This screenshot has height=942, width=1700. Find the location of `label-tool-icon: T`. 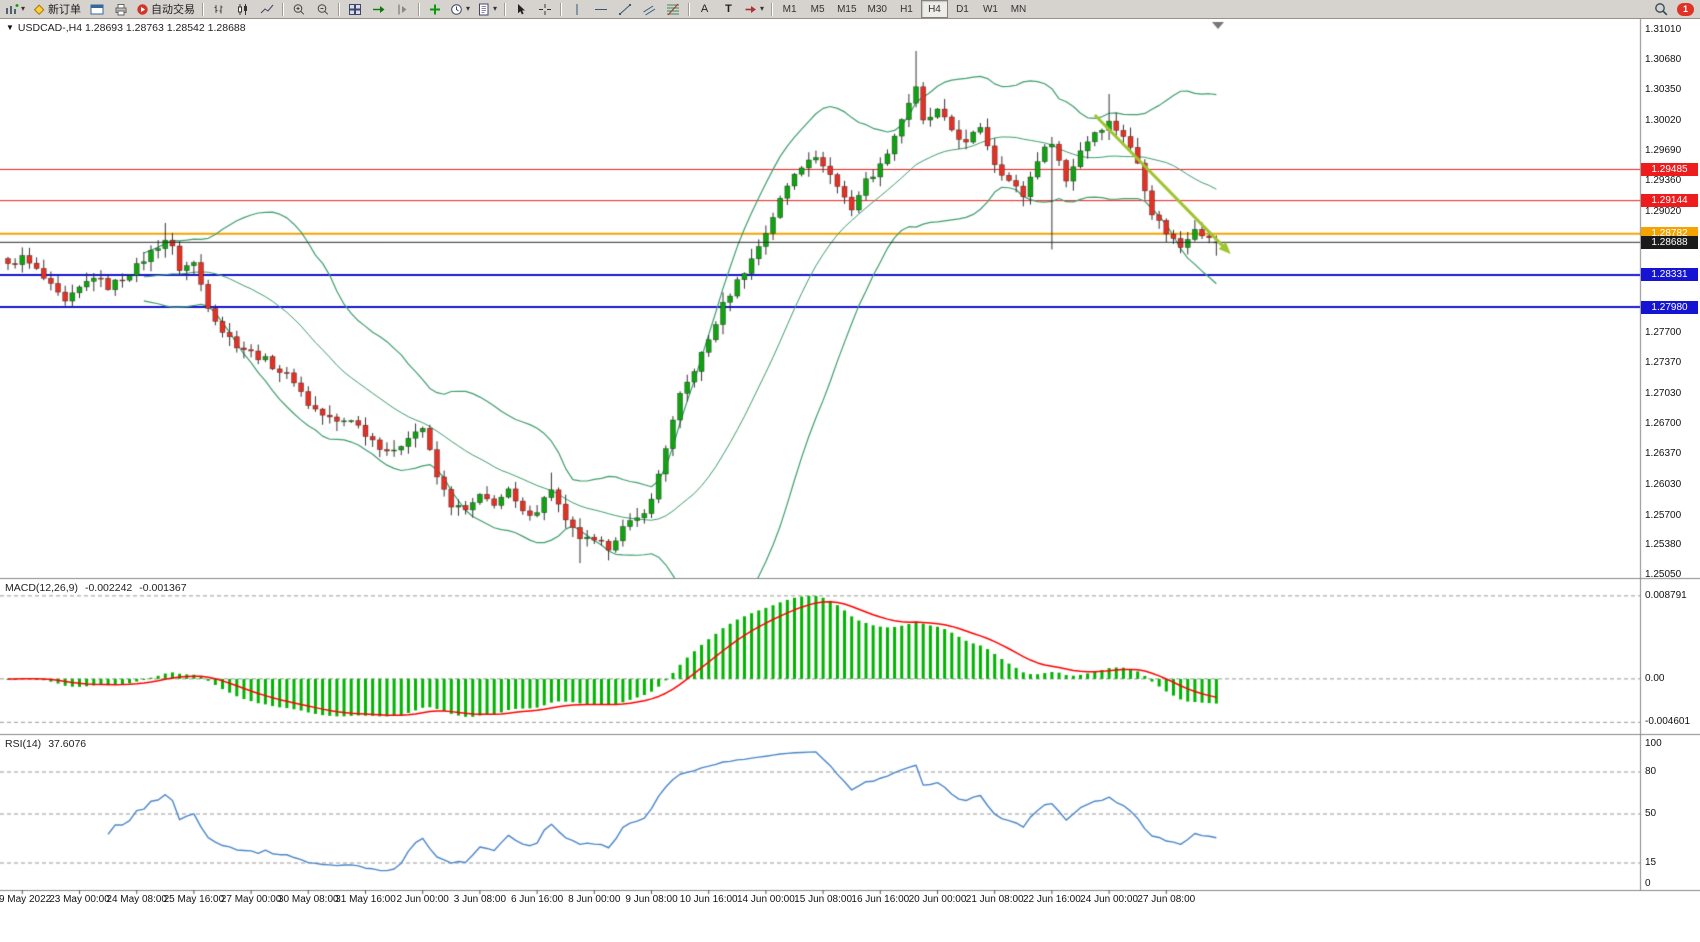

label-tool-icon: T is located at coordinates (728, 9).